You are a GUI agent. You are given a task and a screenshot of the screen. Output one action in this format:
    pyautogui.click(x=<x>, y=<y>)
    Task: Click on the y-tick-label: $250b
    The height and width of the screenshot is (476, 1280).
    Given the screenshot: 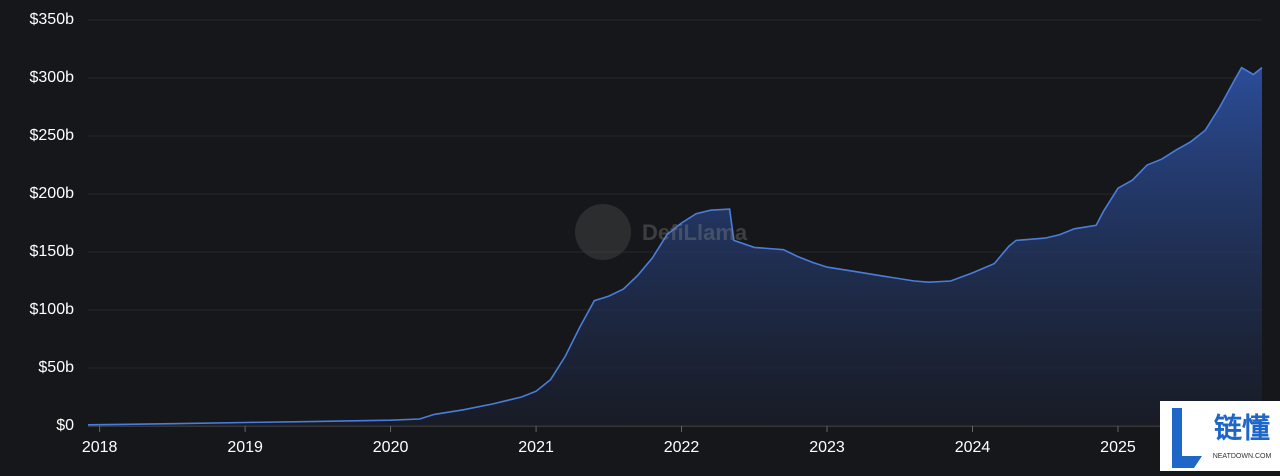 What is the action you would take?
    pyautogui.click(x=52, y=135)
    